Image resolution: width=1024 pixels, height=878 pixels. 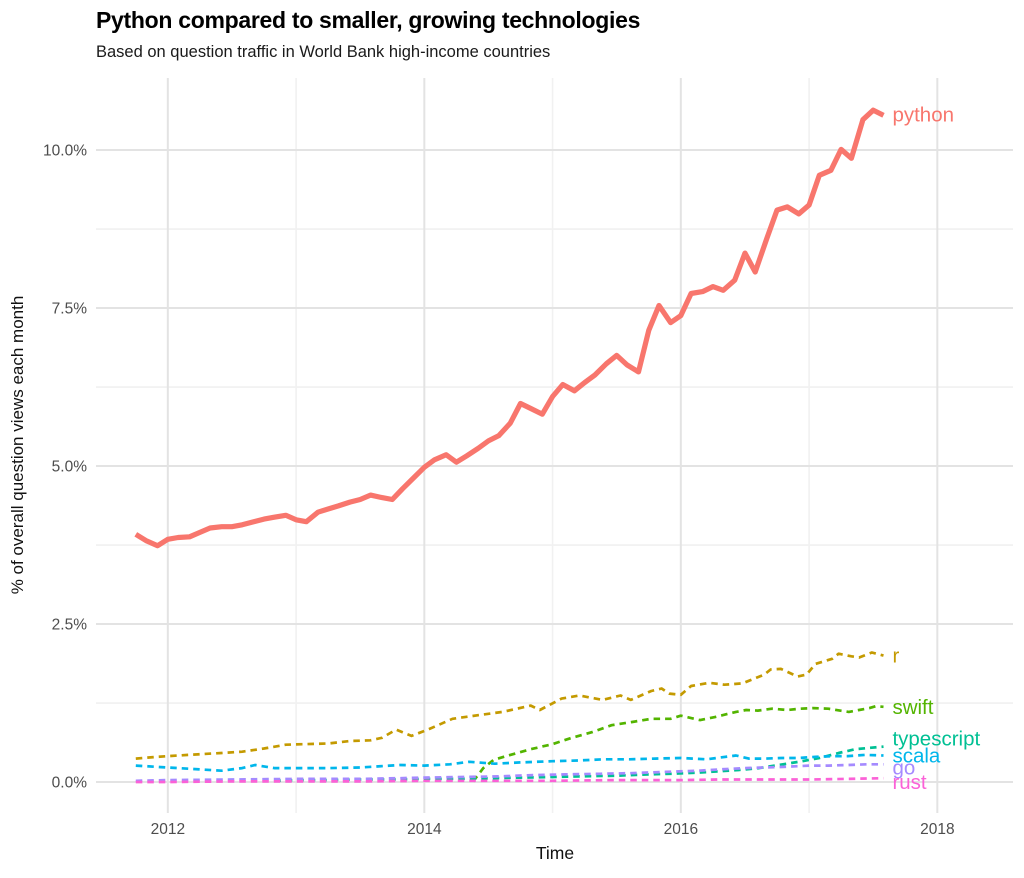 What do you see at coordinates (65, 151) in the screenshot?
I see `y-tick-label: 10.0%` at bounding box center [65, 151].